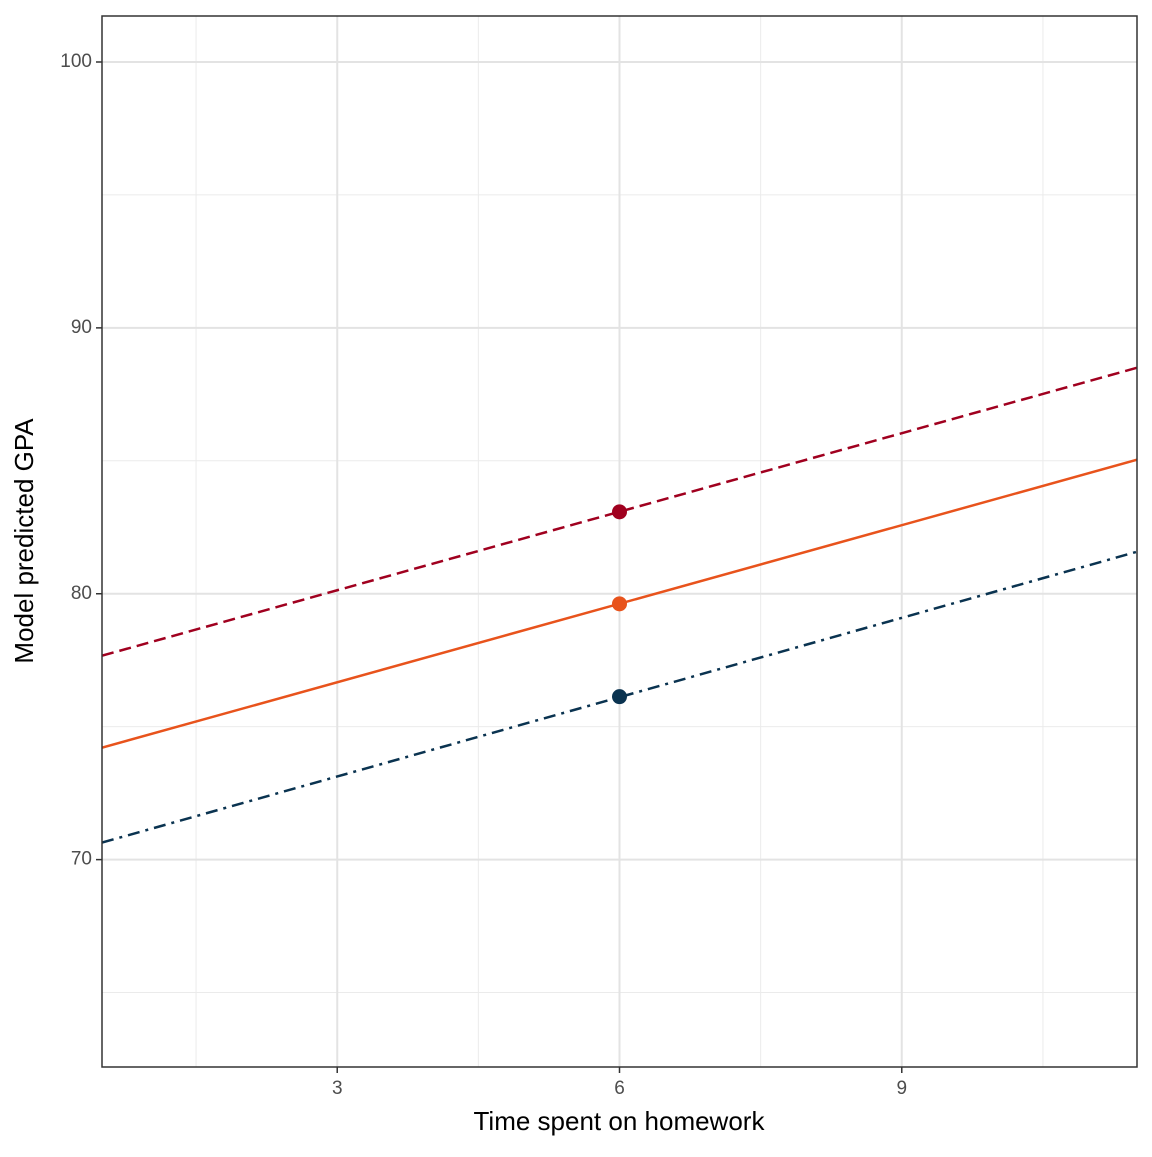 The width and height of the screenshot is (1152, 1157). Describe the element at coordinates (619, 1088) in the screenshot. I see `x-tick-label: 6` at that location.